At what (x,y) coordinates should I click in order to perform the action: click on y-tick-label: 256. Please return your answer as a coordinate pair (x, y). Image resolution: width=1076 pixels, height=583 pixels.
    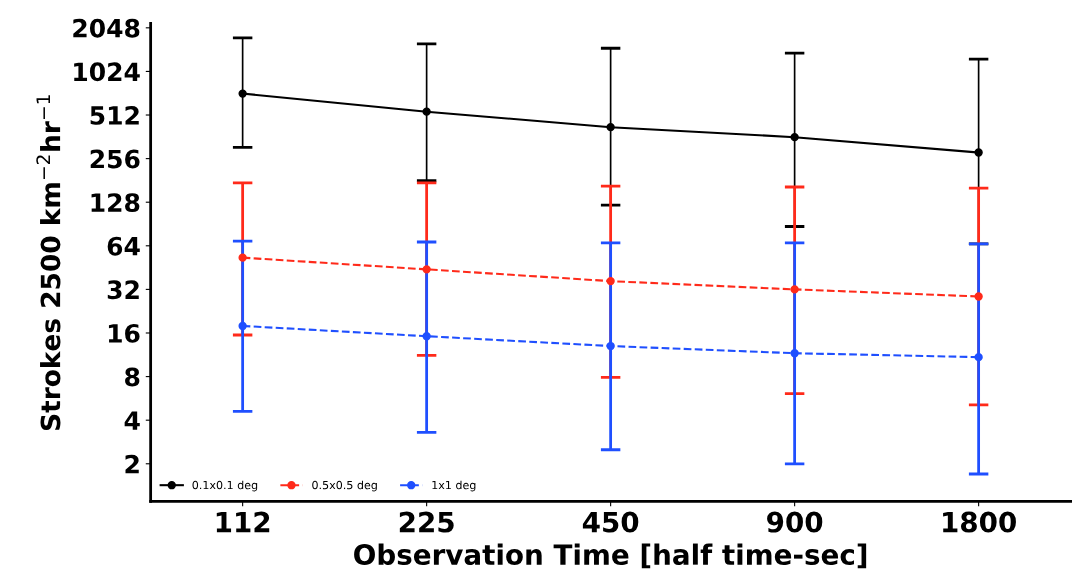
    Looking at the image, I should click on (115, 159).